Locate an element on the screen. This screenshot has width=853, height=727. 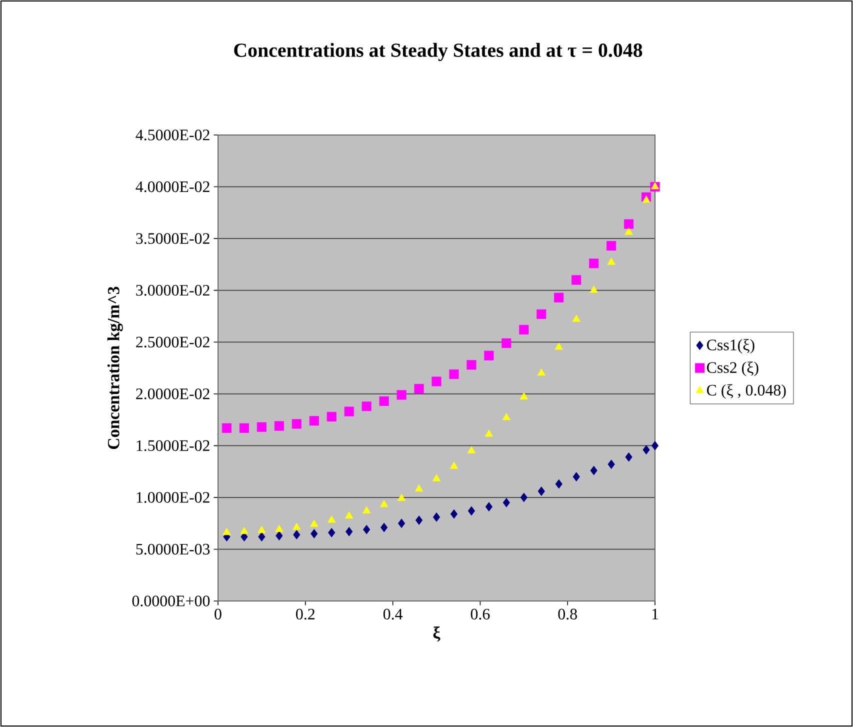
y-tick-label: 4.0000E-02 is located at coordinates (173, 186).